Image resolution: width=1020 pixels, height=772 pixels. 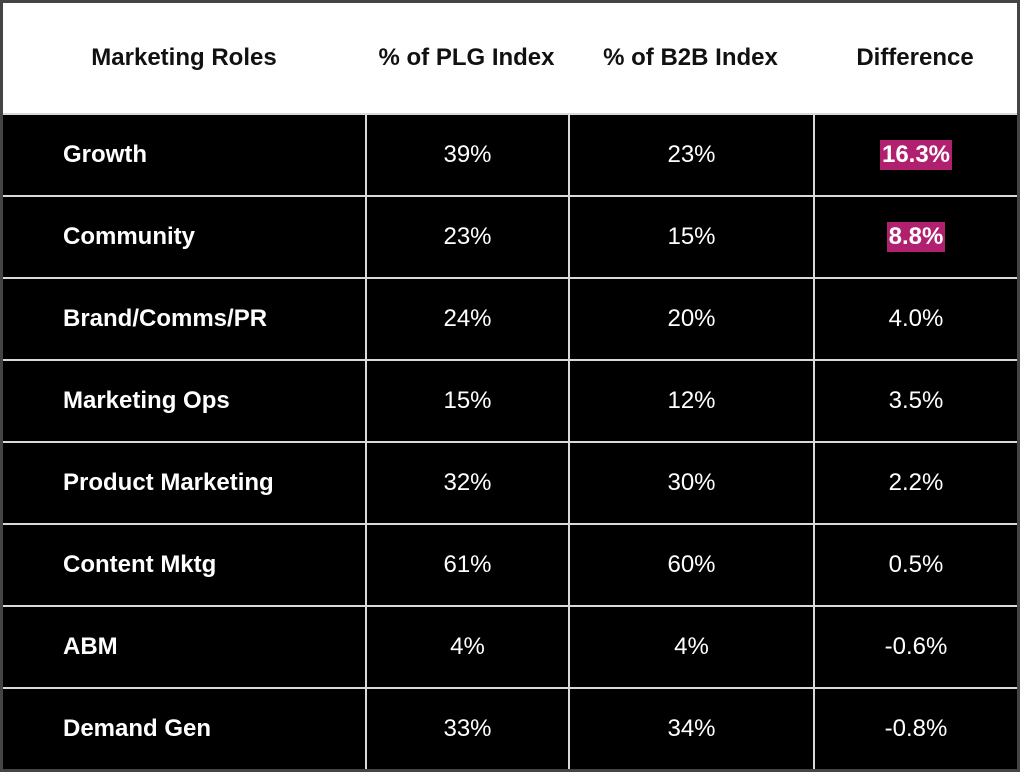 I want to click on difference-cell: 3.5%, so click(x=915, y=401).